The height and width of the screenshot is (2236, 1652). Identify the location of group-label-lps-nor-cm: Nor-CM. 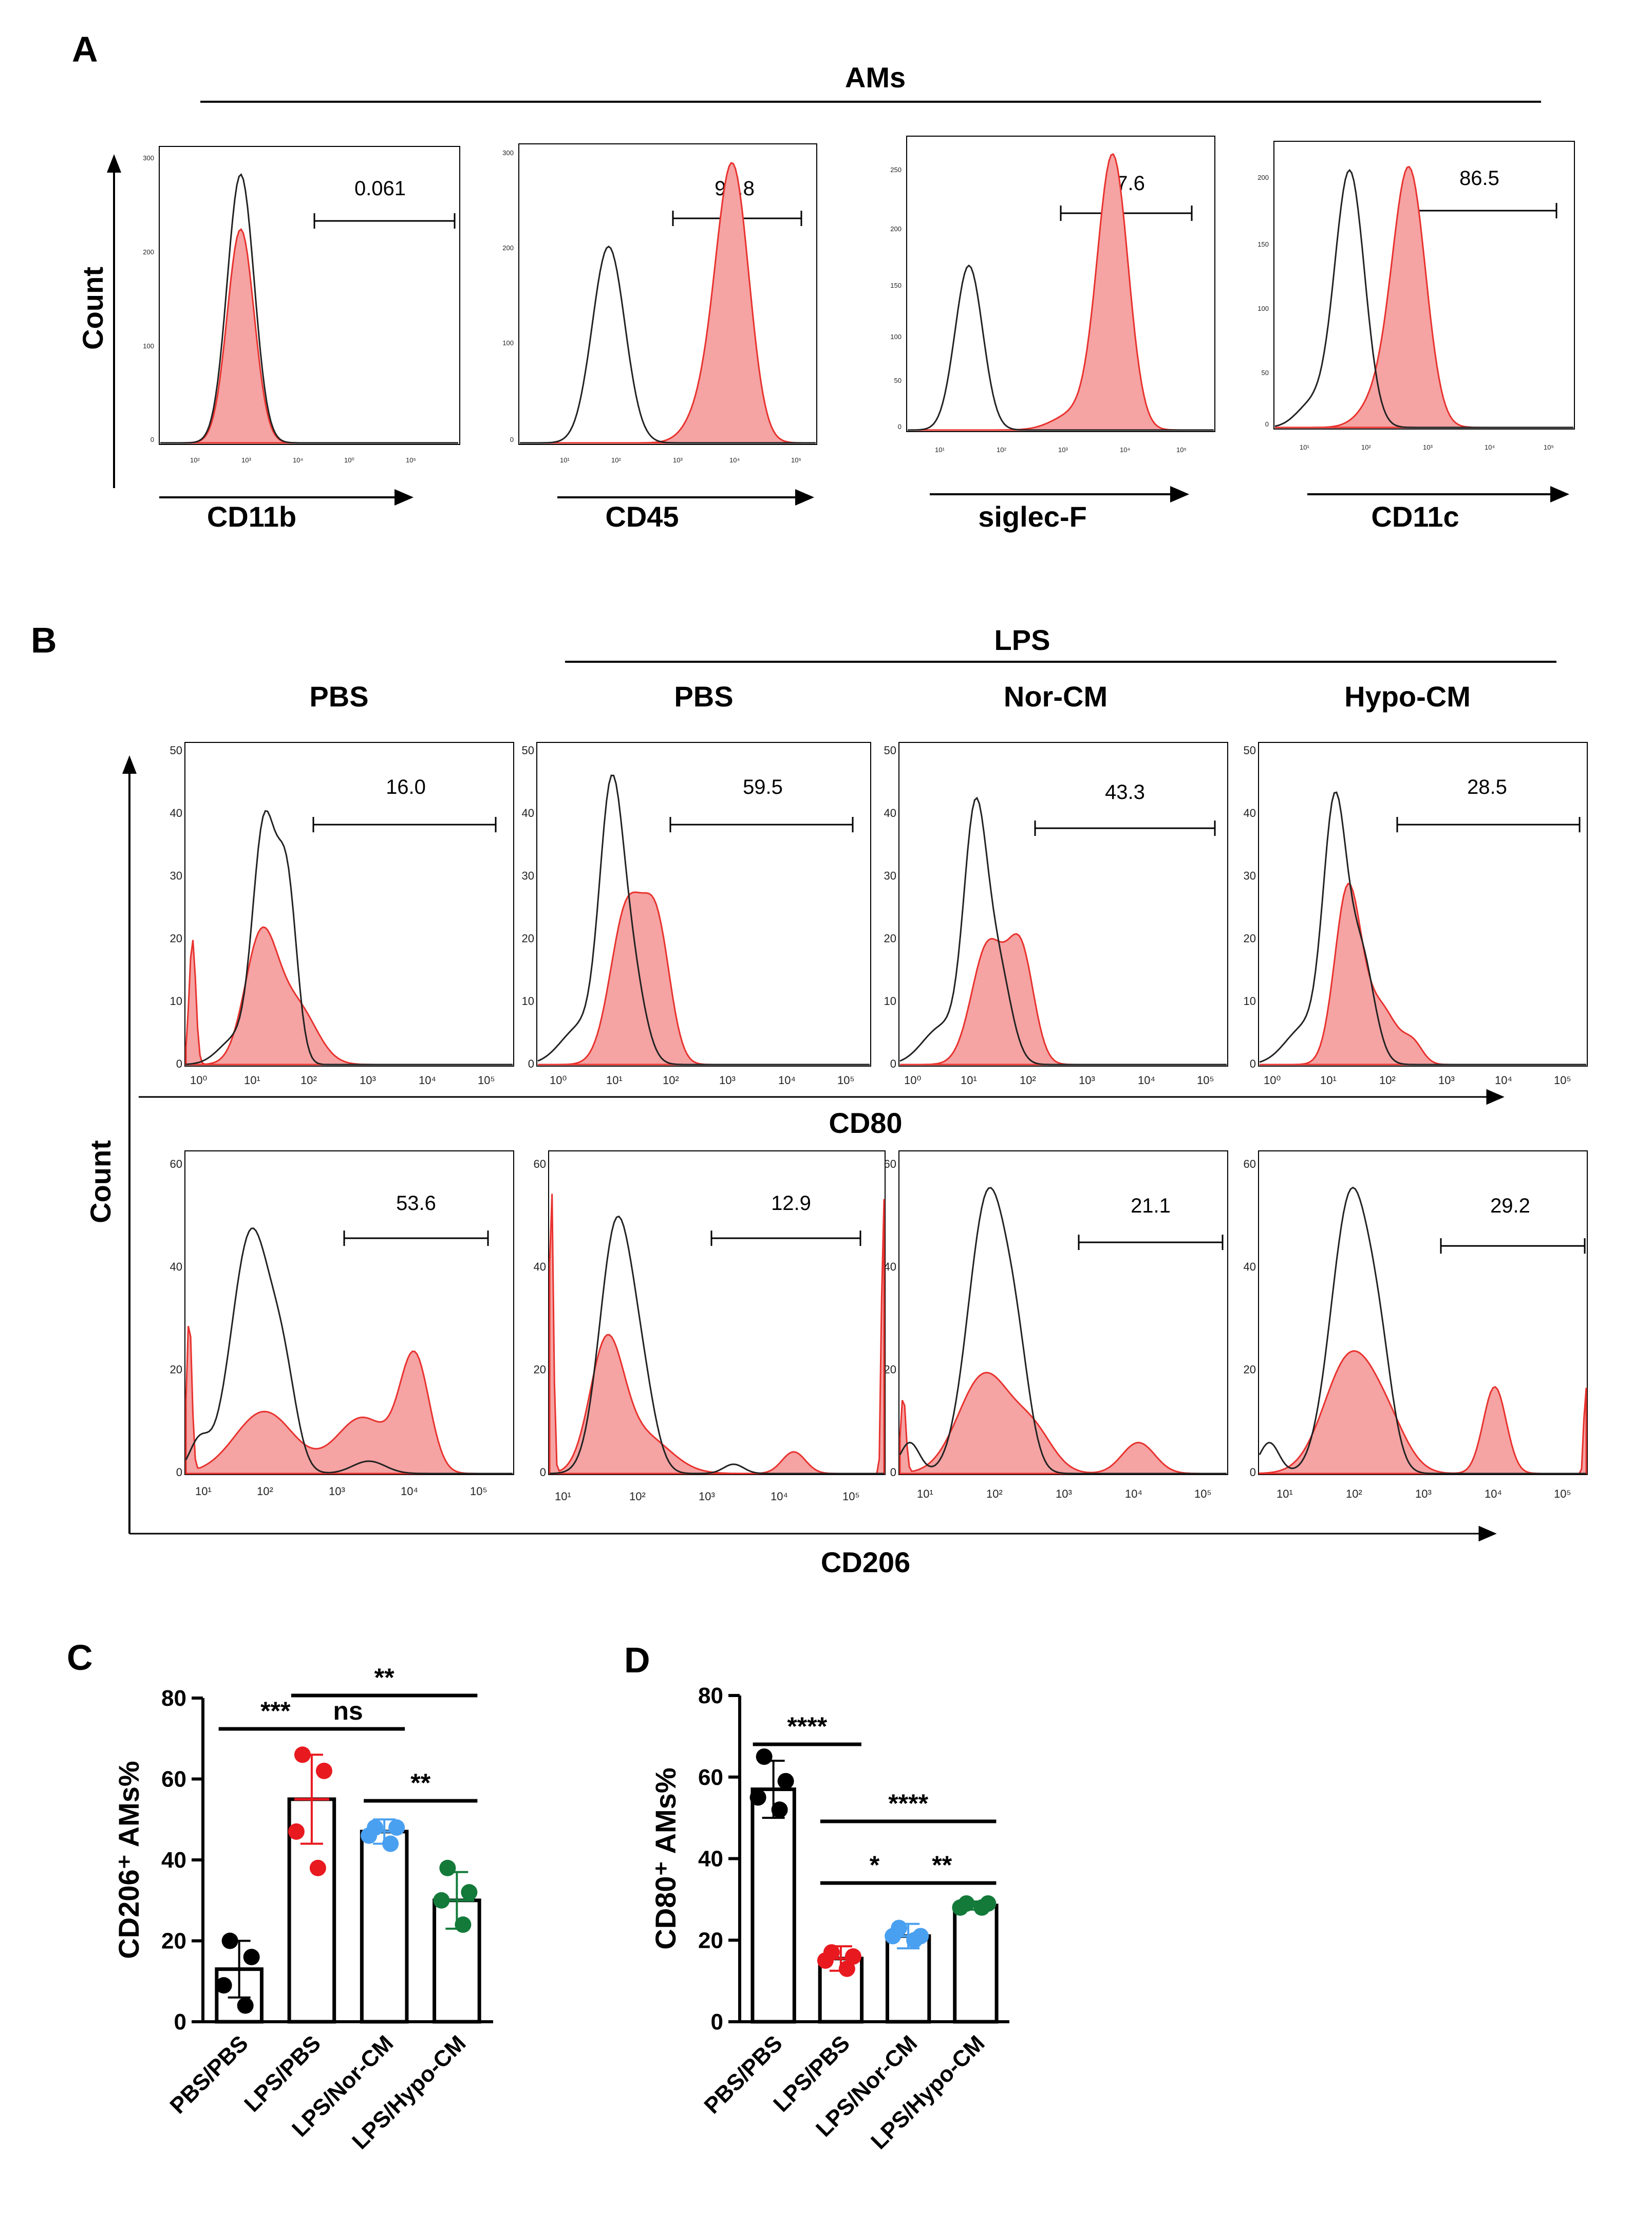
(1055, 696).